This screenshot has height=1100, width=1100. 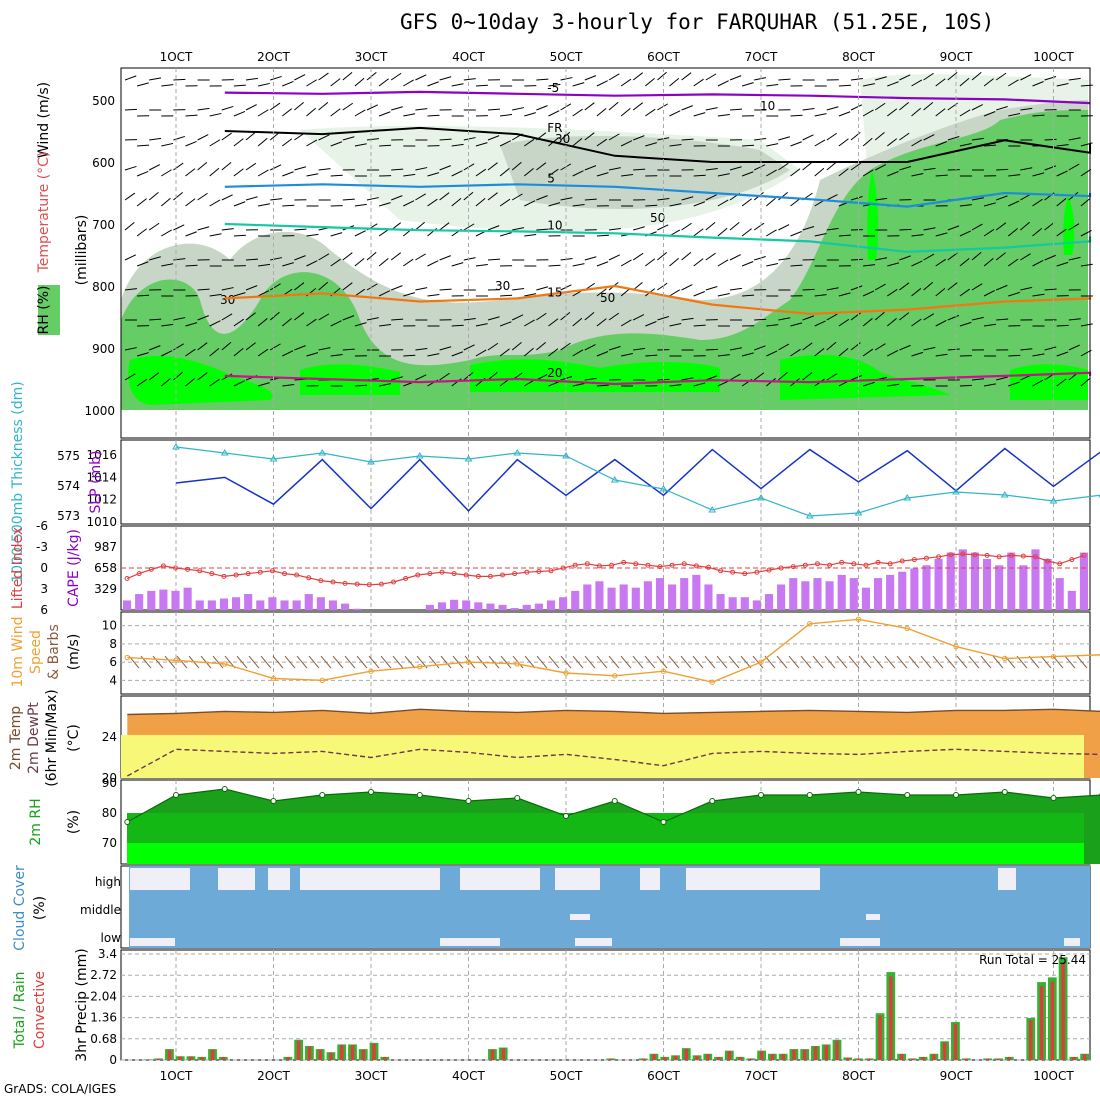 I want to click on temperature-side-label: Temperature (°C), so click(x=44, y=213).